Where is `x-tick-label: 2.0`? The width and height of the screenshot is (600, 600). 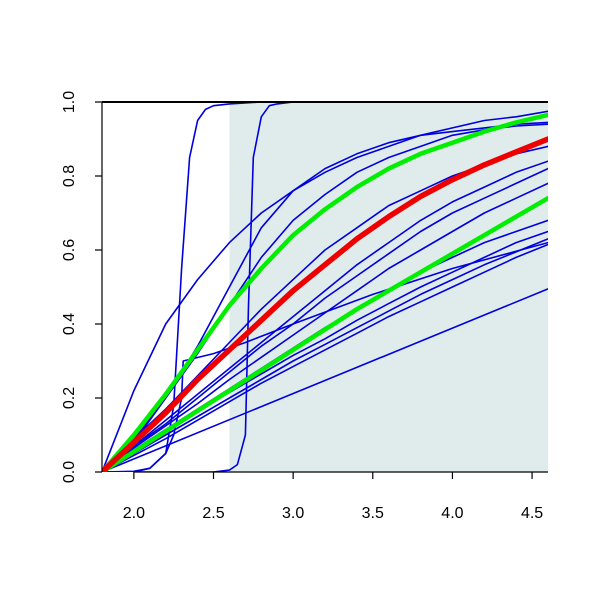
x-tick-label: 2.0 is located at coordinates (134, 513).